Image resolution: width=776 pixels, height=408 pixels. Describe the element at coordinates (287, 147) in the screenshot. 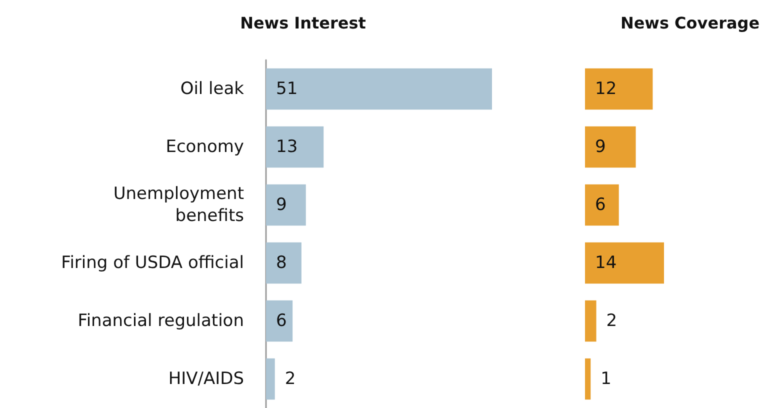

I see `data-label: 13` at that location.